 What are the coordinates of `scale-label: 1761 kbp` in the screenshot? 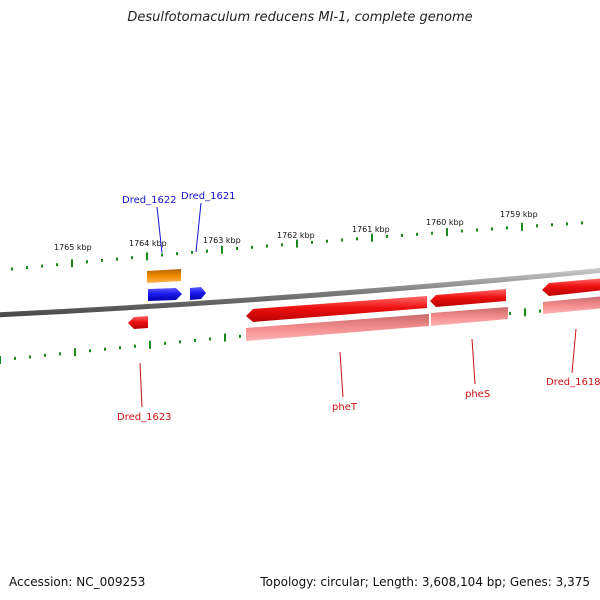 It's located at (371, 229).